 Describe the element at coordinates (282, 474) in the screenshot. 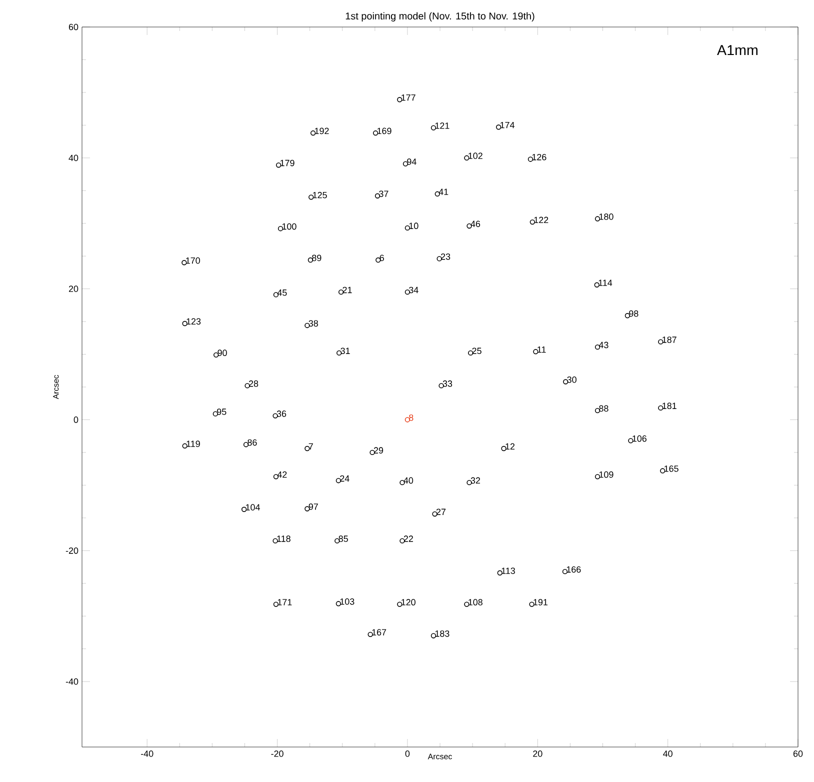

I see `annotation: 42` at that location.